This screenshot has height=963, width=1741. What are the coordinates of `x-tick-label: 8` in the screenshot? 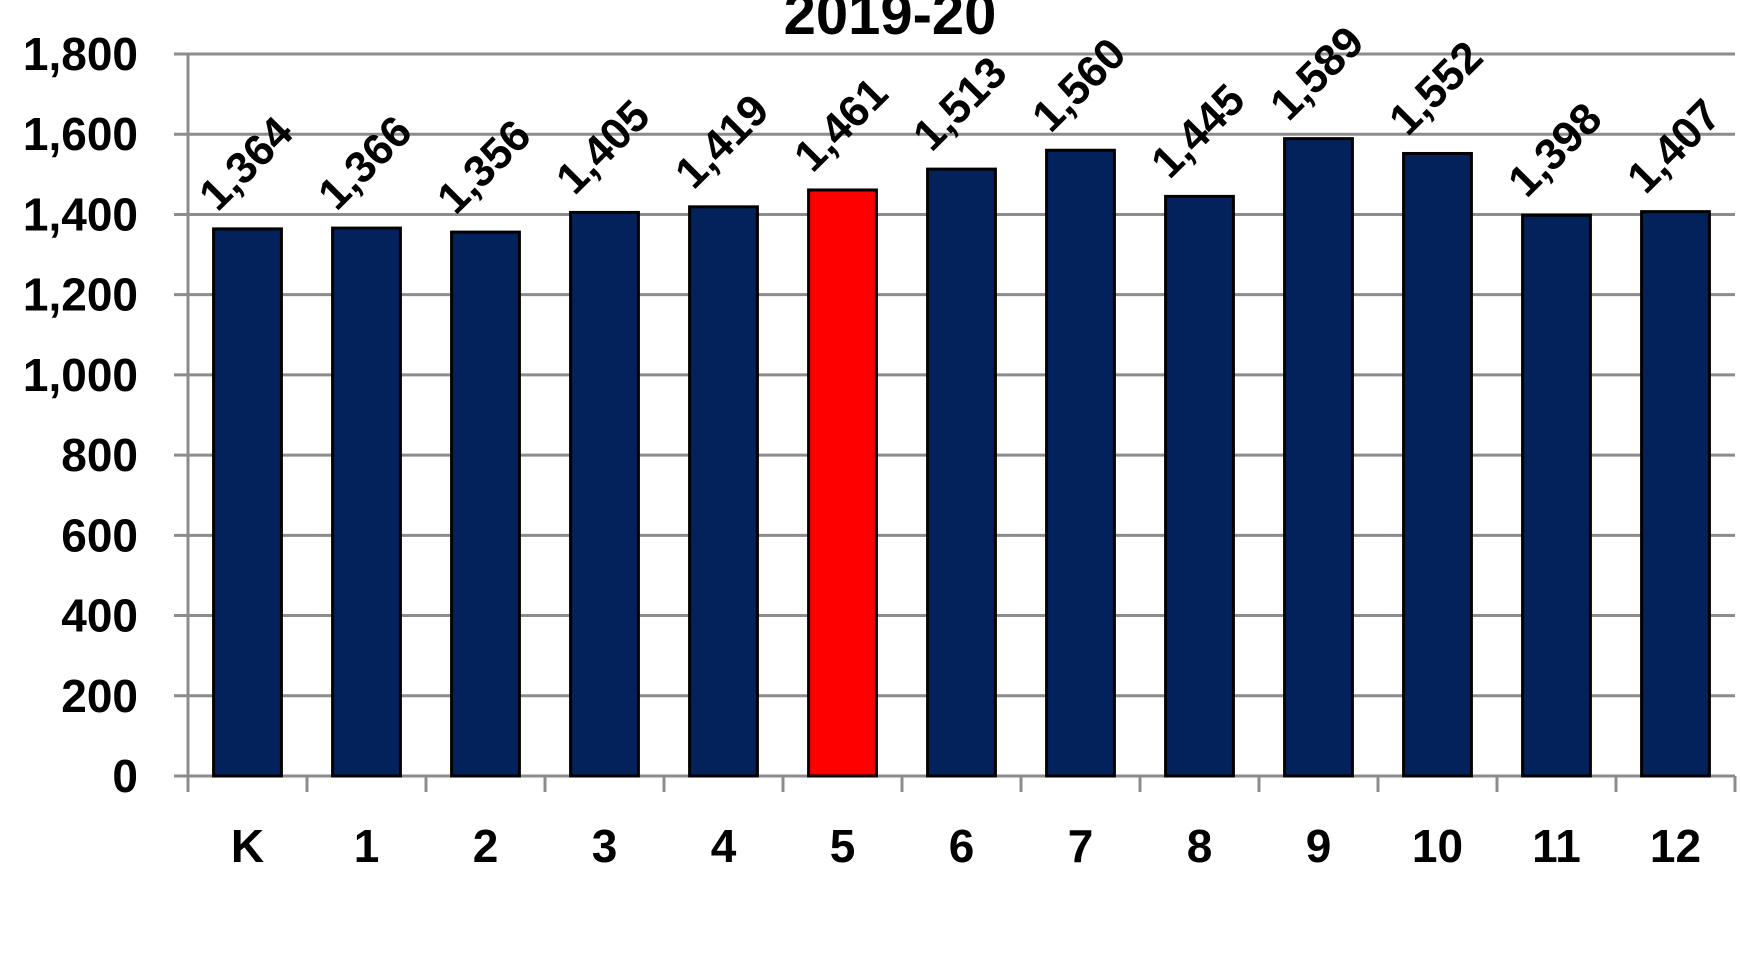 It's located at (1200, 846).